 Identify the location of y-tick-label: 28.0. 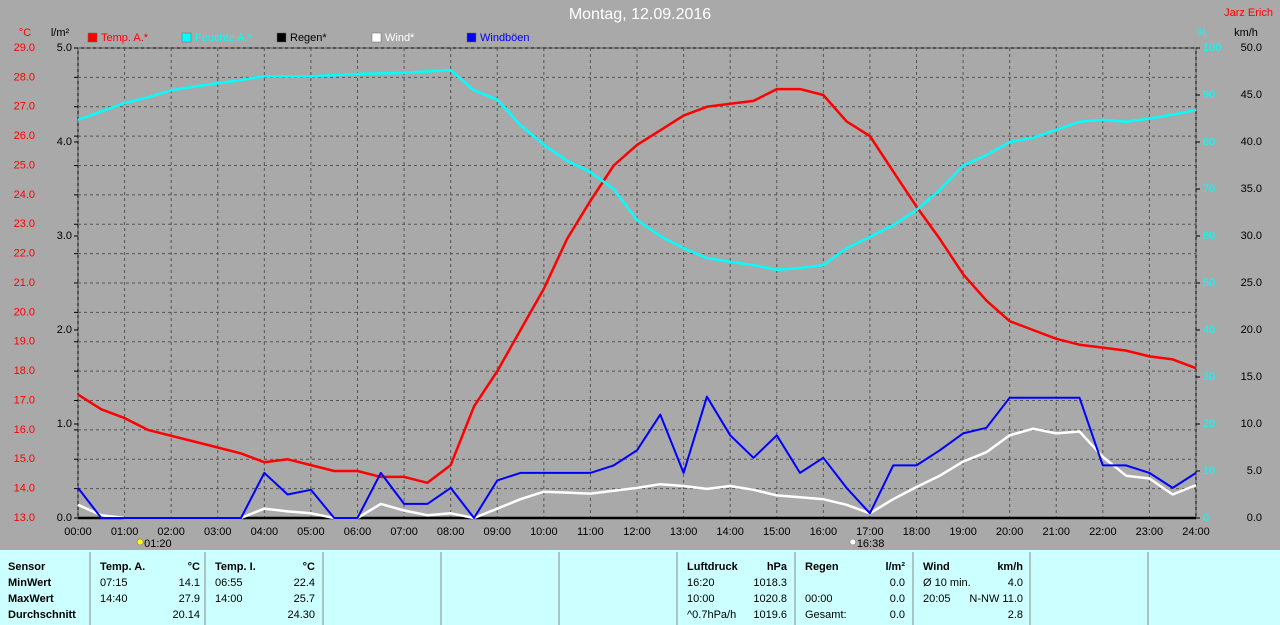
(24, 77).